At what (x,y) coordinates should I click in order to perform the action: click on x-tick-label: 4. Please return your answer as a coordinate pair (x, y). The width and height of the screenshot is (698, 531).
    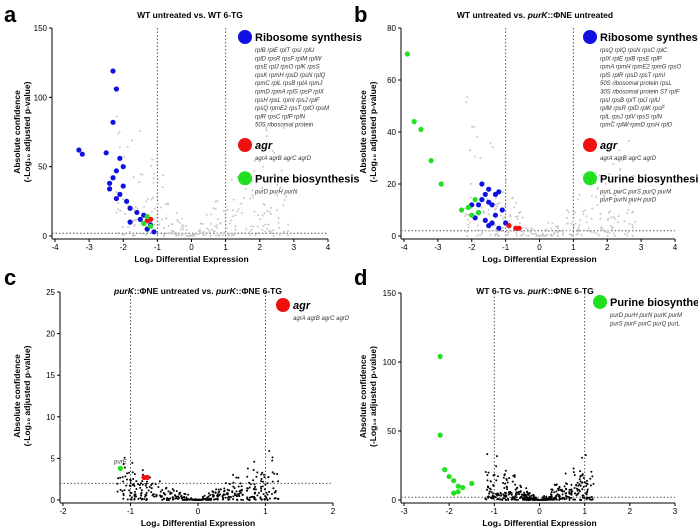
    Looking at the image, I should click on (675, 247).